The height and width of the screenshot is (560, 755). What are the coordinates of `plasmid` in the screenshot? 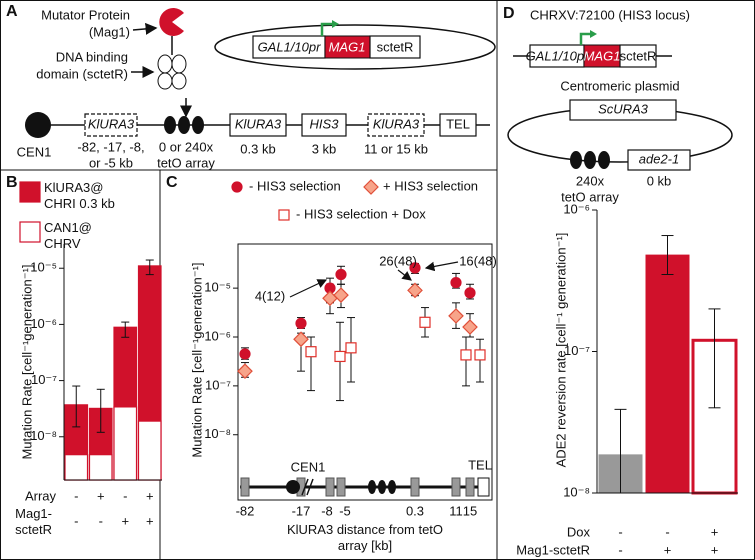 It's located at (355, 47).